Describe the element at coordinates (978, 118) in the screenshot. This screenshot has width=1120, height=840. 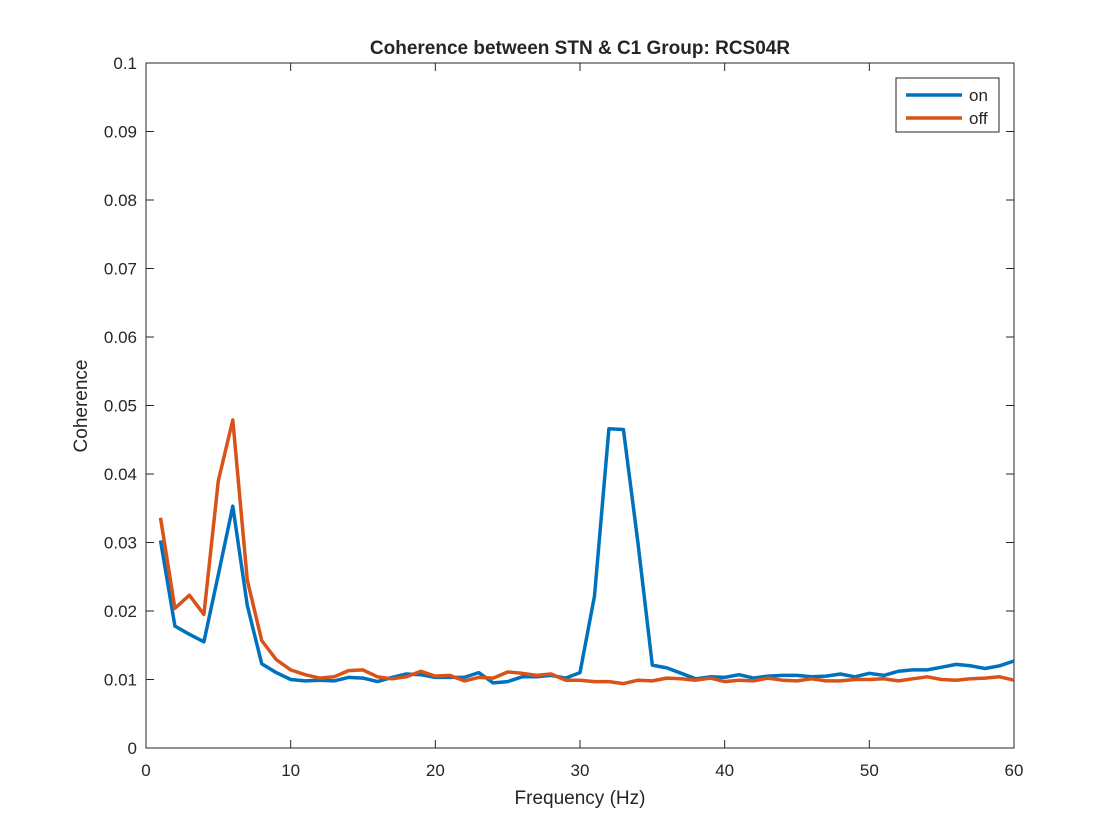
I see `legend-label-off: off` at that location.